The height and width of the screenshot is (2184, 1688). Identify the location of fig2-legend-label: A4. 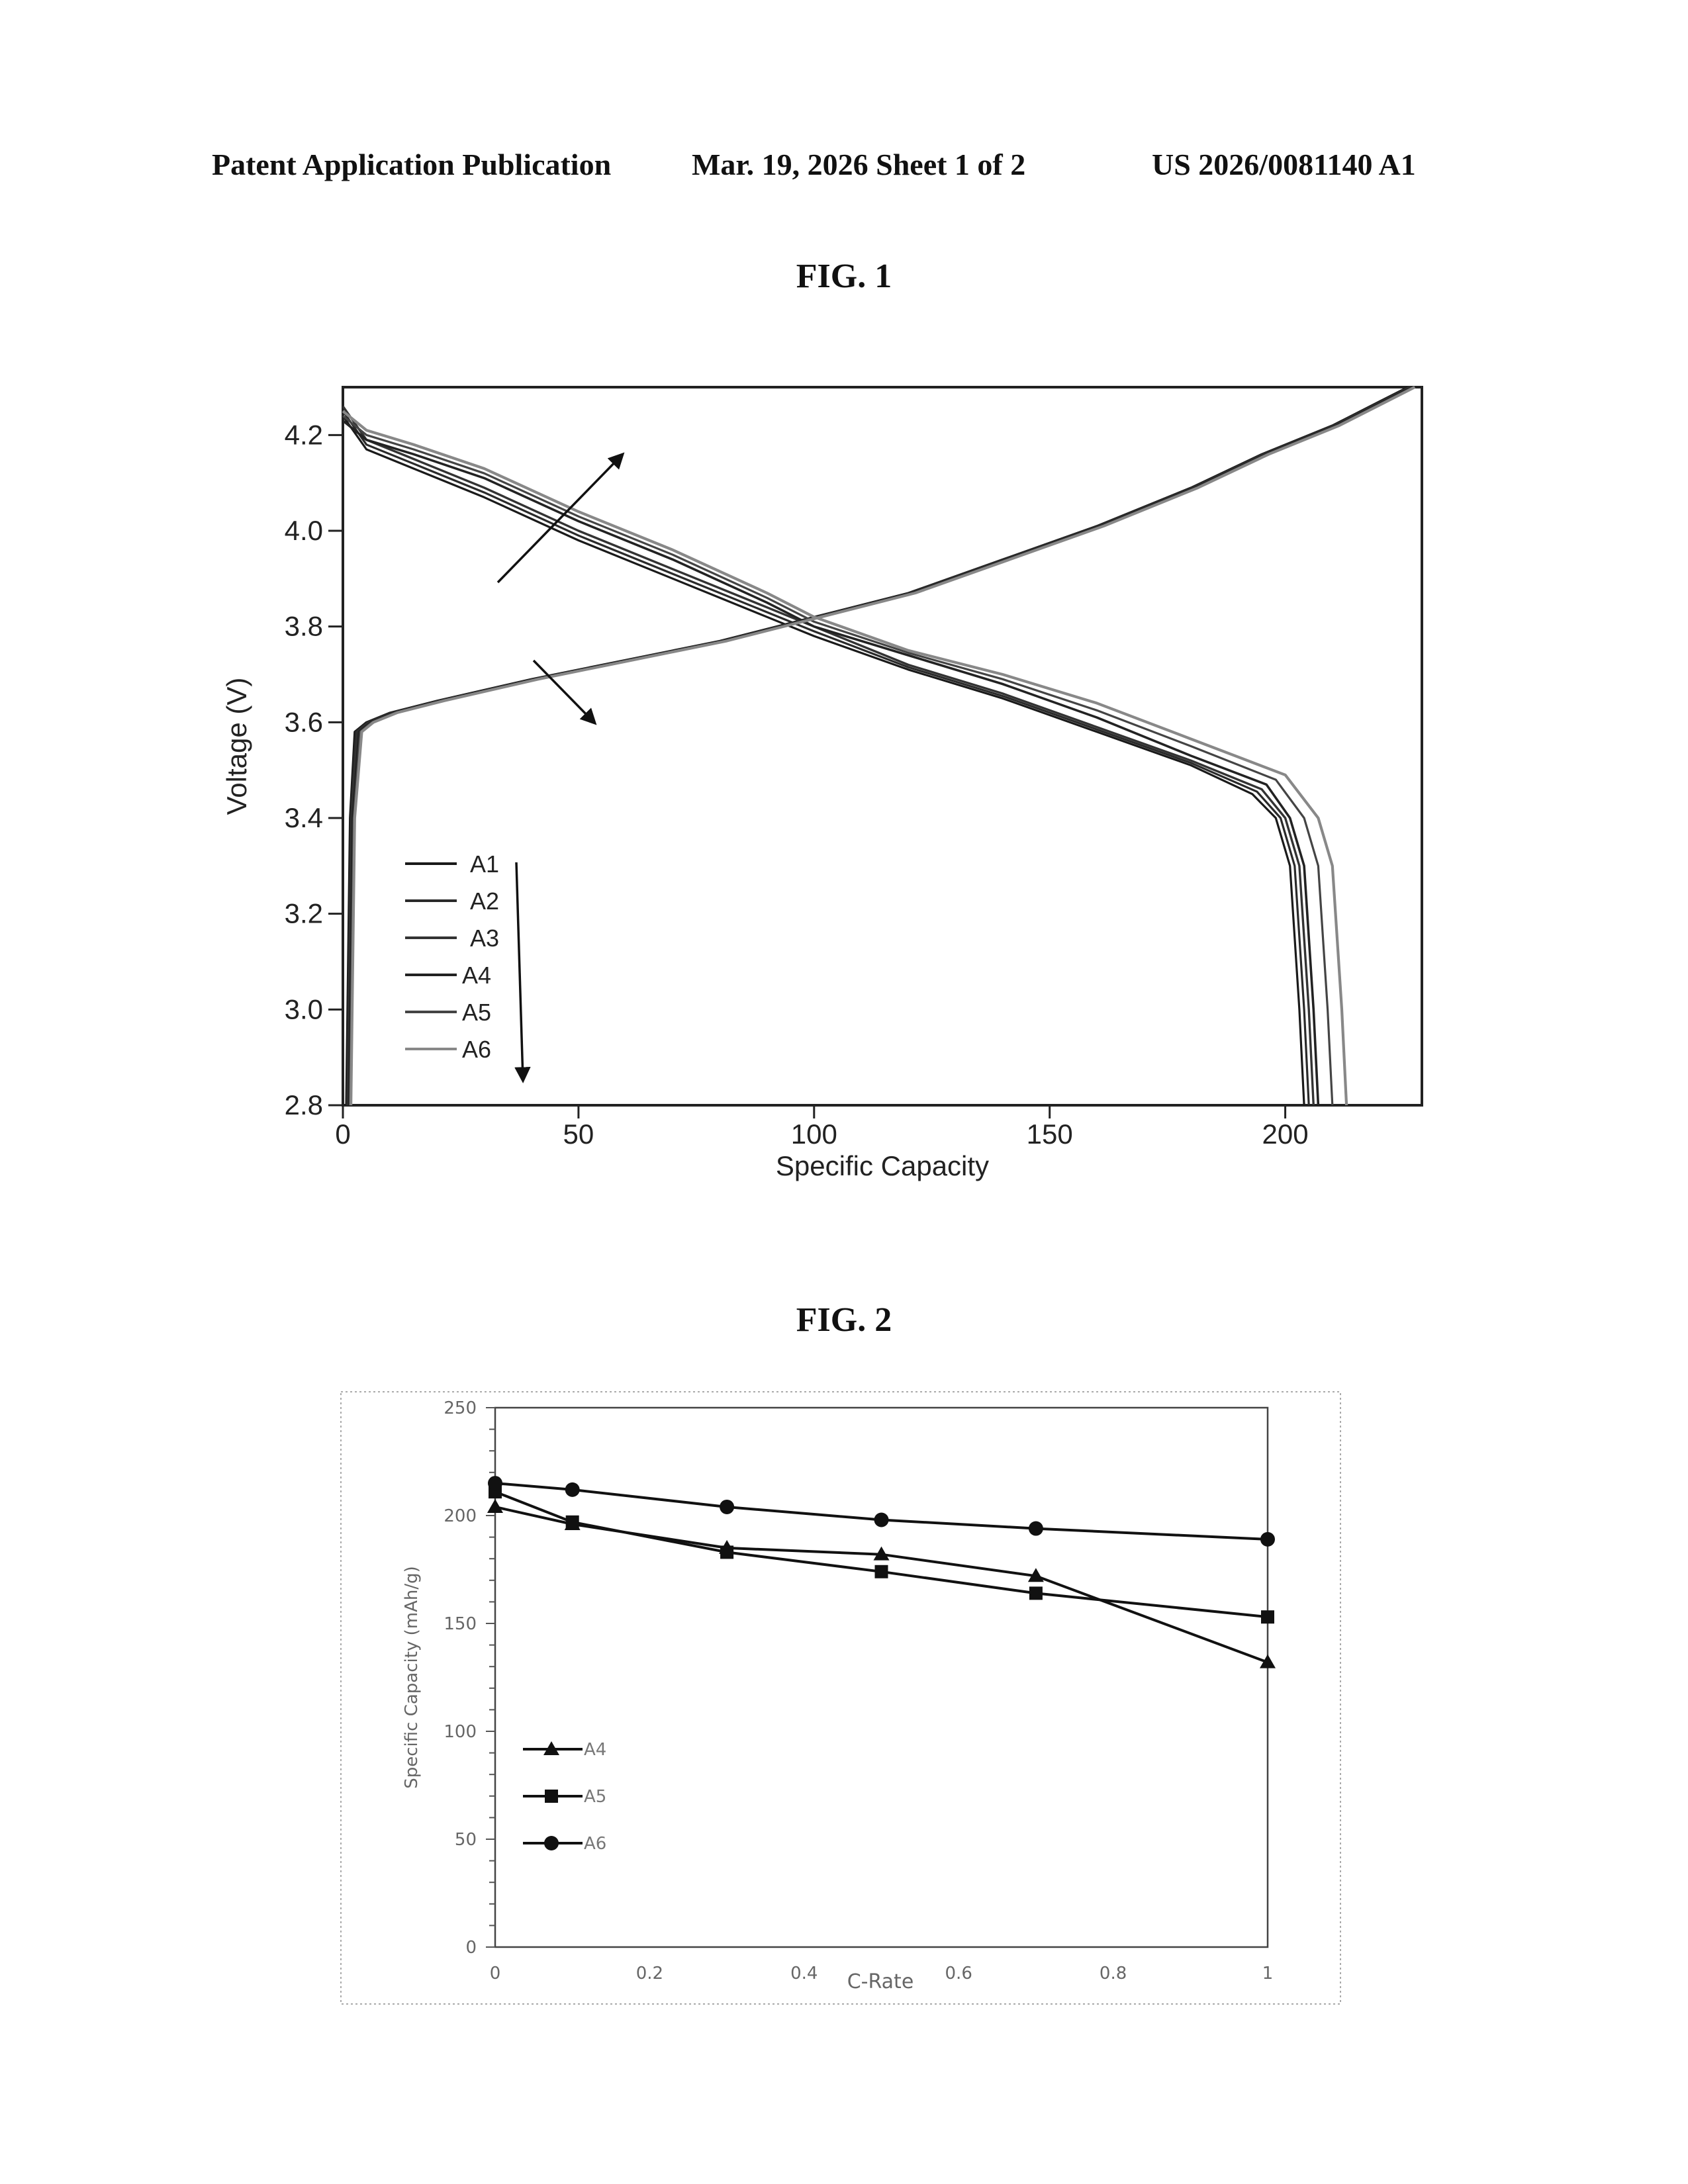
(595, 1750).